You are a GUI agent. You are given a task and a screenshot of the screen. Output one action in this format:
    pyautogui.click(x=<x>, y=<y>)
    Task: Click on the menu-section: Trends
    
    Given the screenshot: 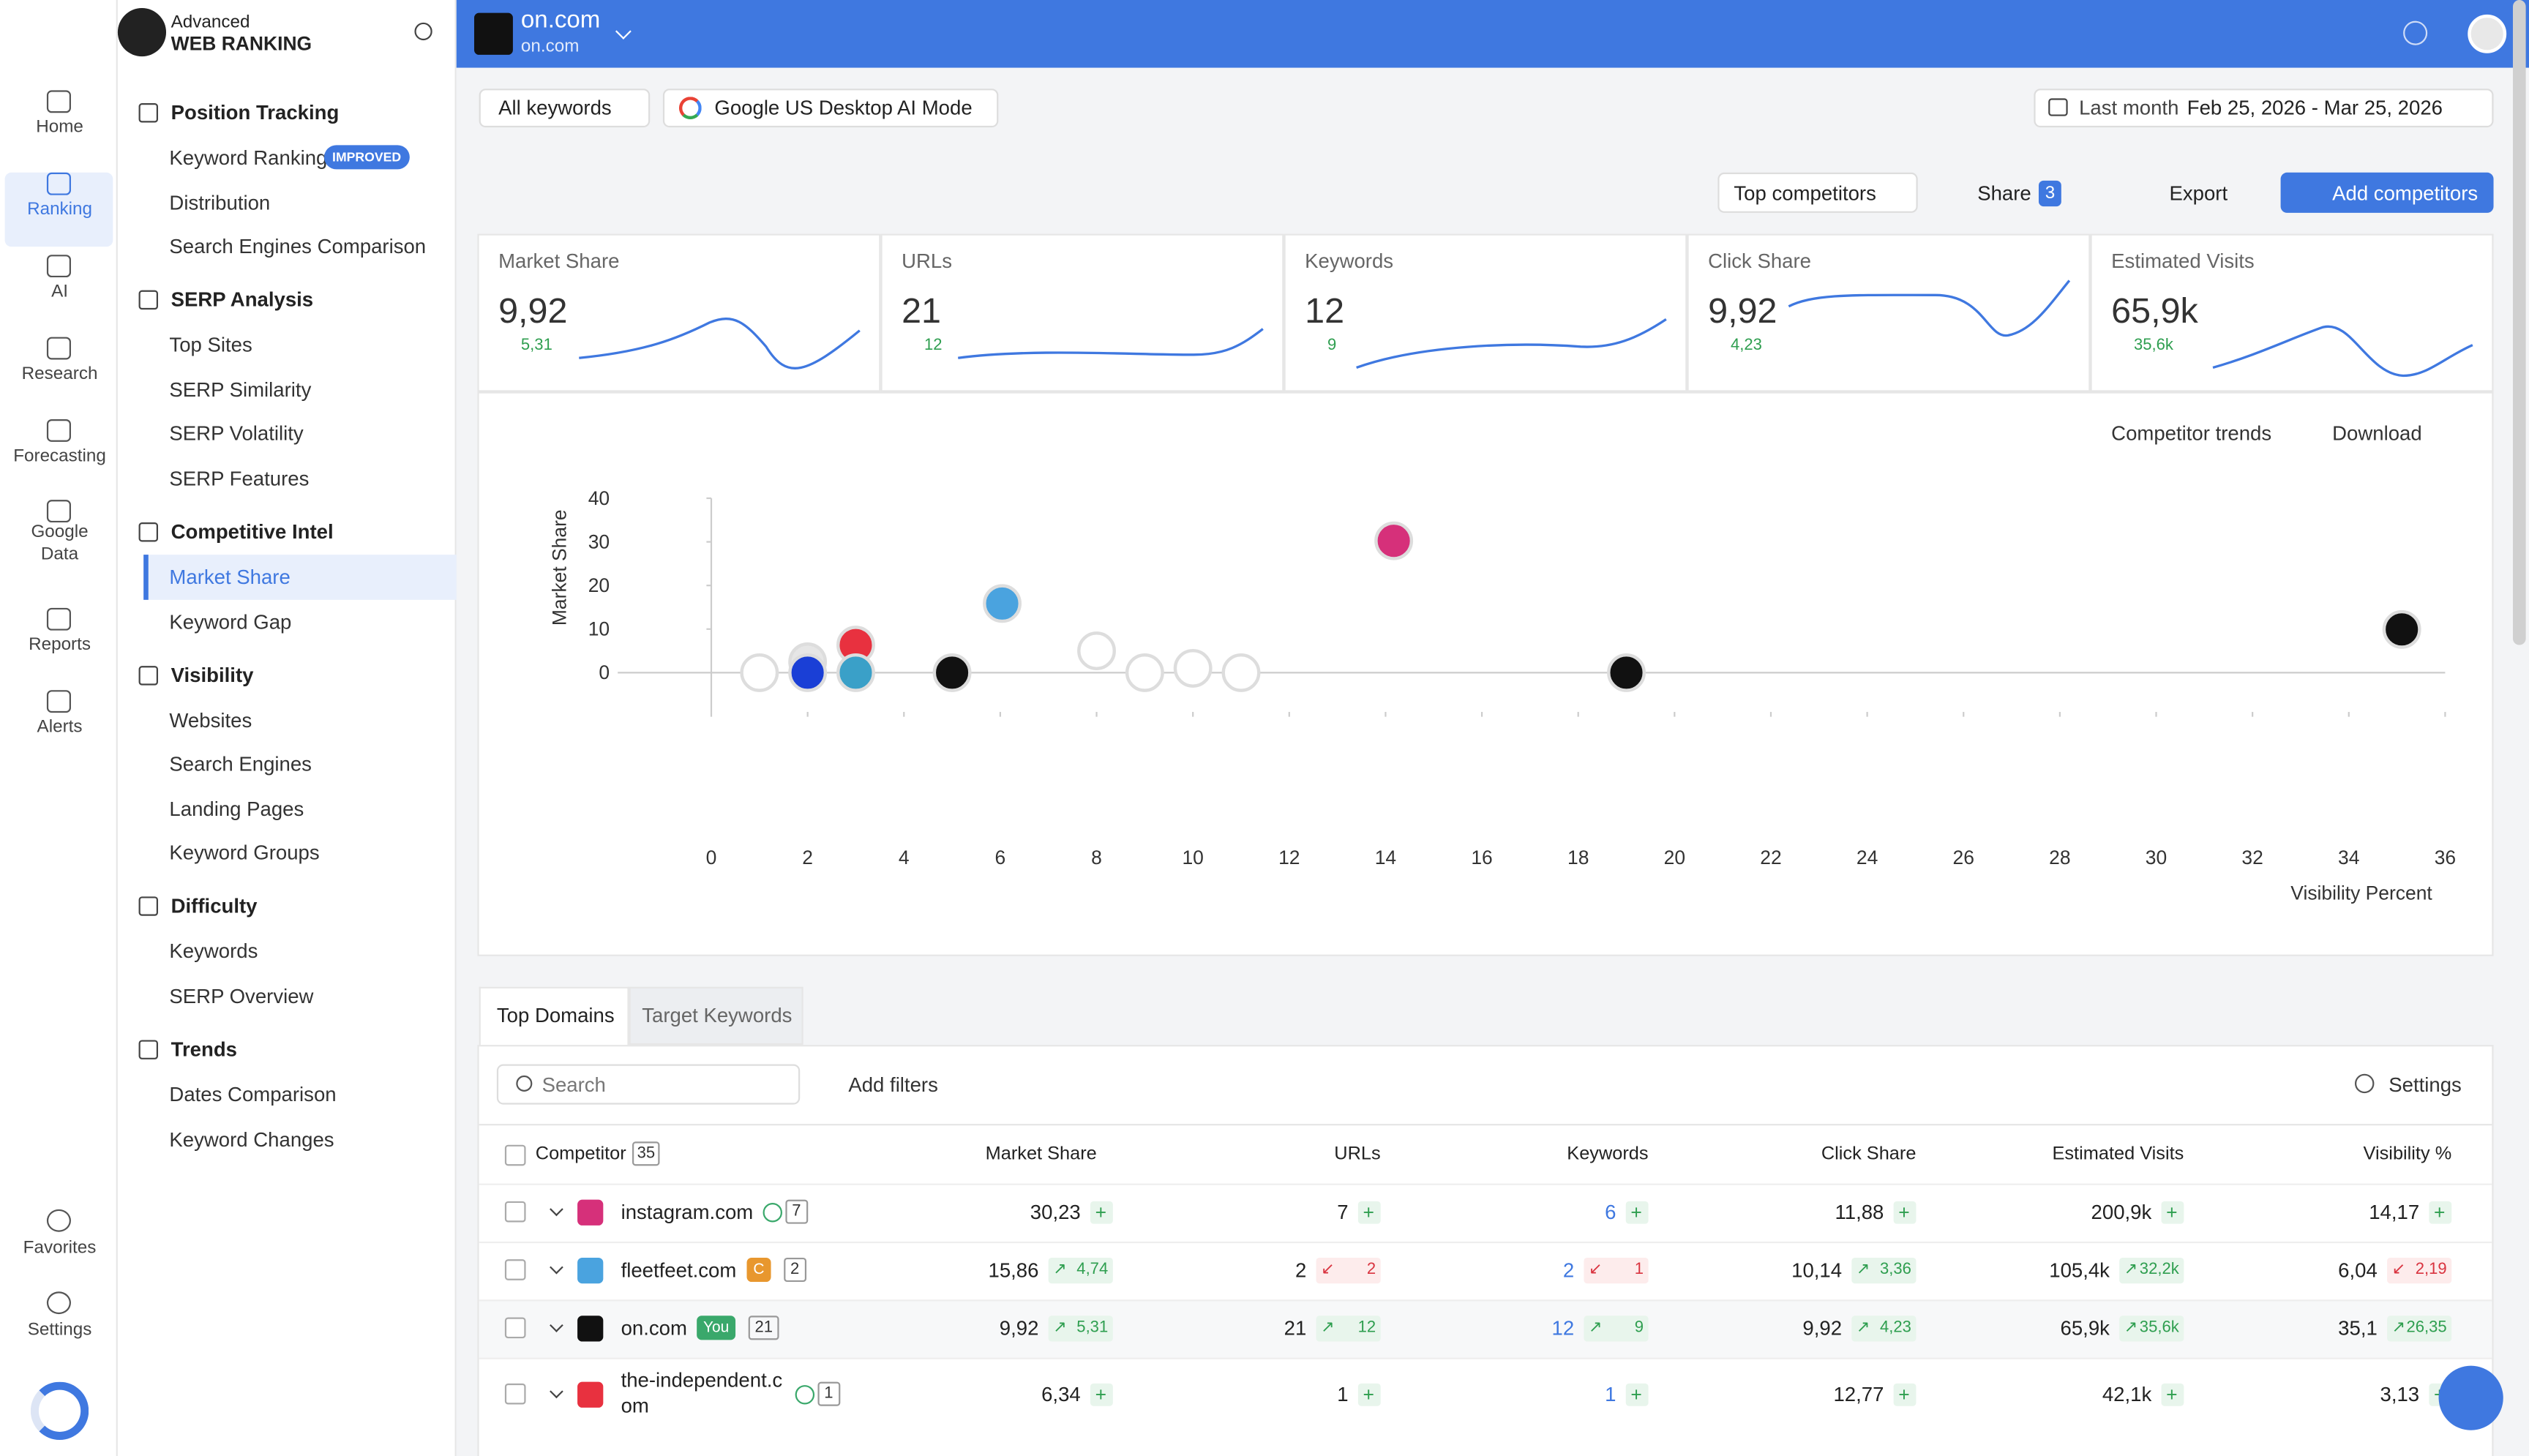 What is the action you would take?
    pyautogui.click(x=204, y=1050)
    